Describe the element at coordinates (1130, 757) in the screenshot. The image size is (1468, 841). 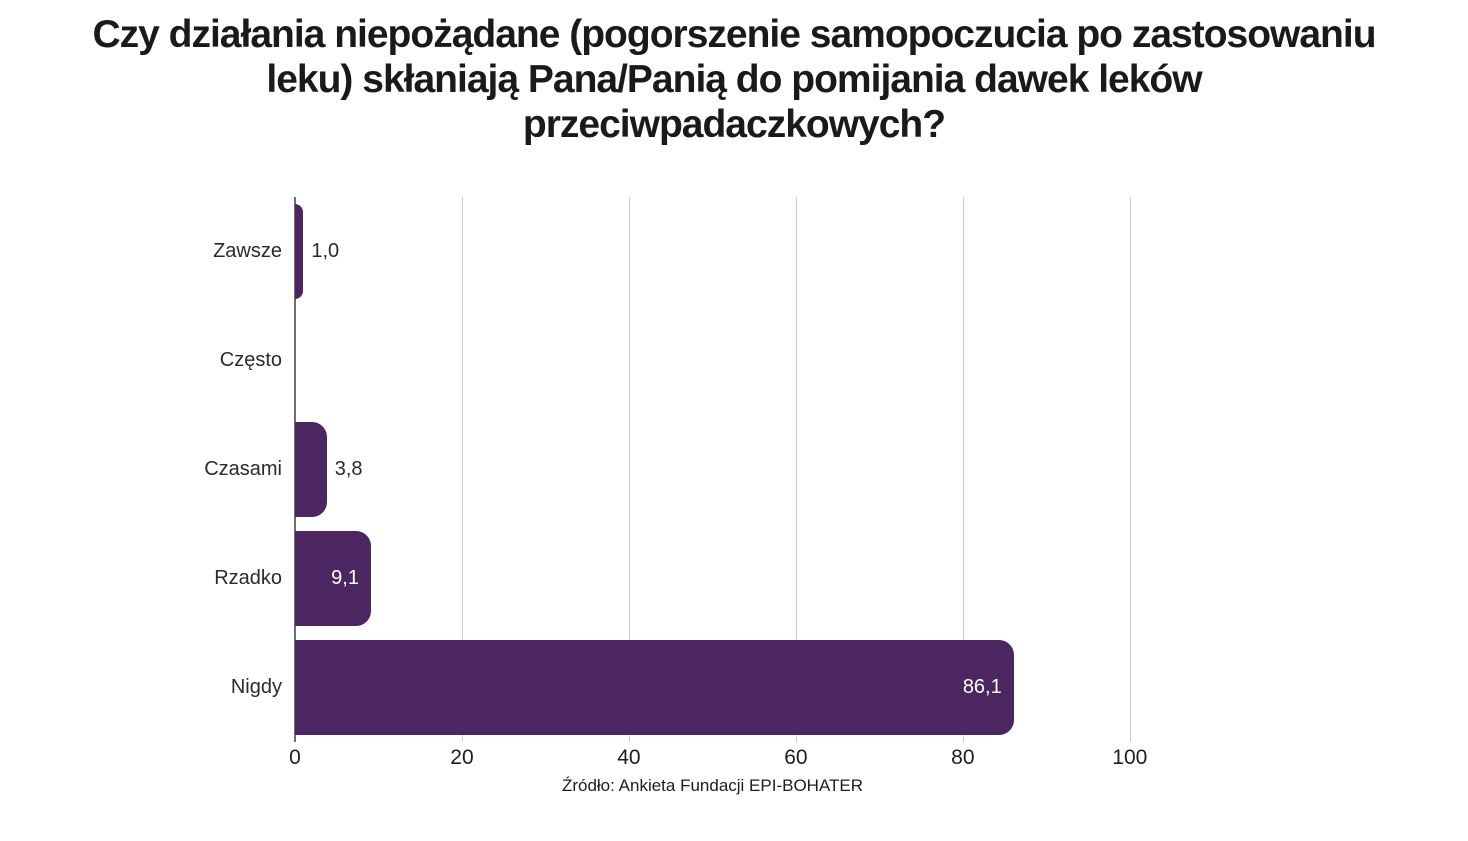
I see `x-tick-label: 100` at that location.